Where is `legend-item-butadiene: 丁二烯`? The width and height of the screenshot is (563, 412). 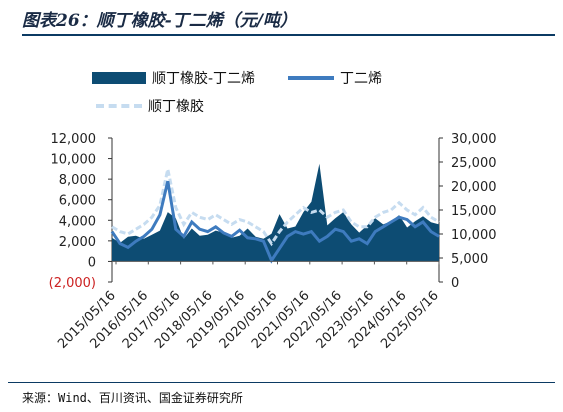 legend-item-butadiene: 丁二烯 is located at coordinates (335, 78).